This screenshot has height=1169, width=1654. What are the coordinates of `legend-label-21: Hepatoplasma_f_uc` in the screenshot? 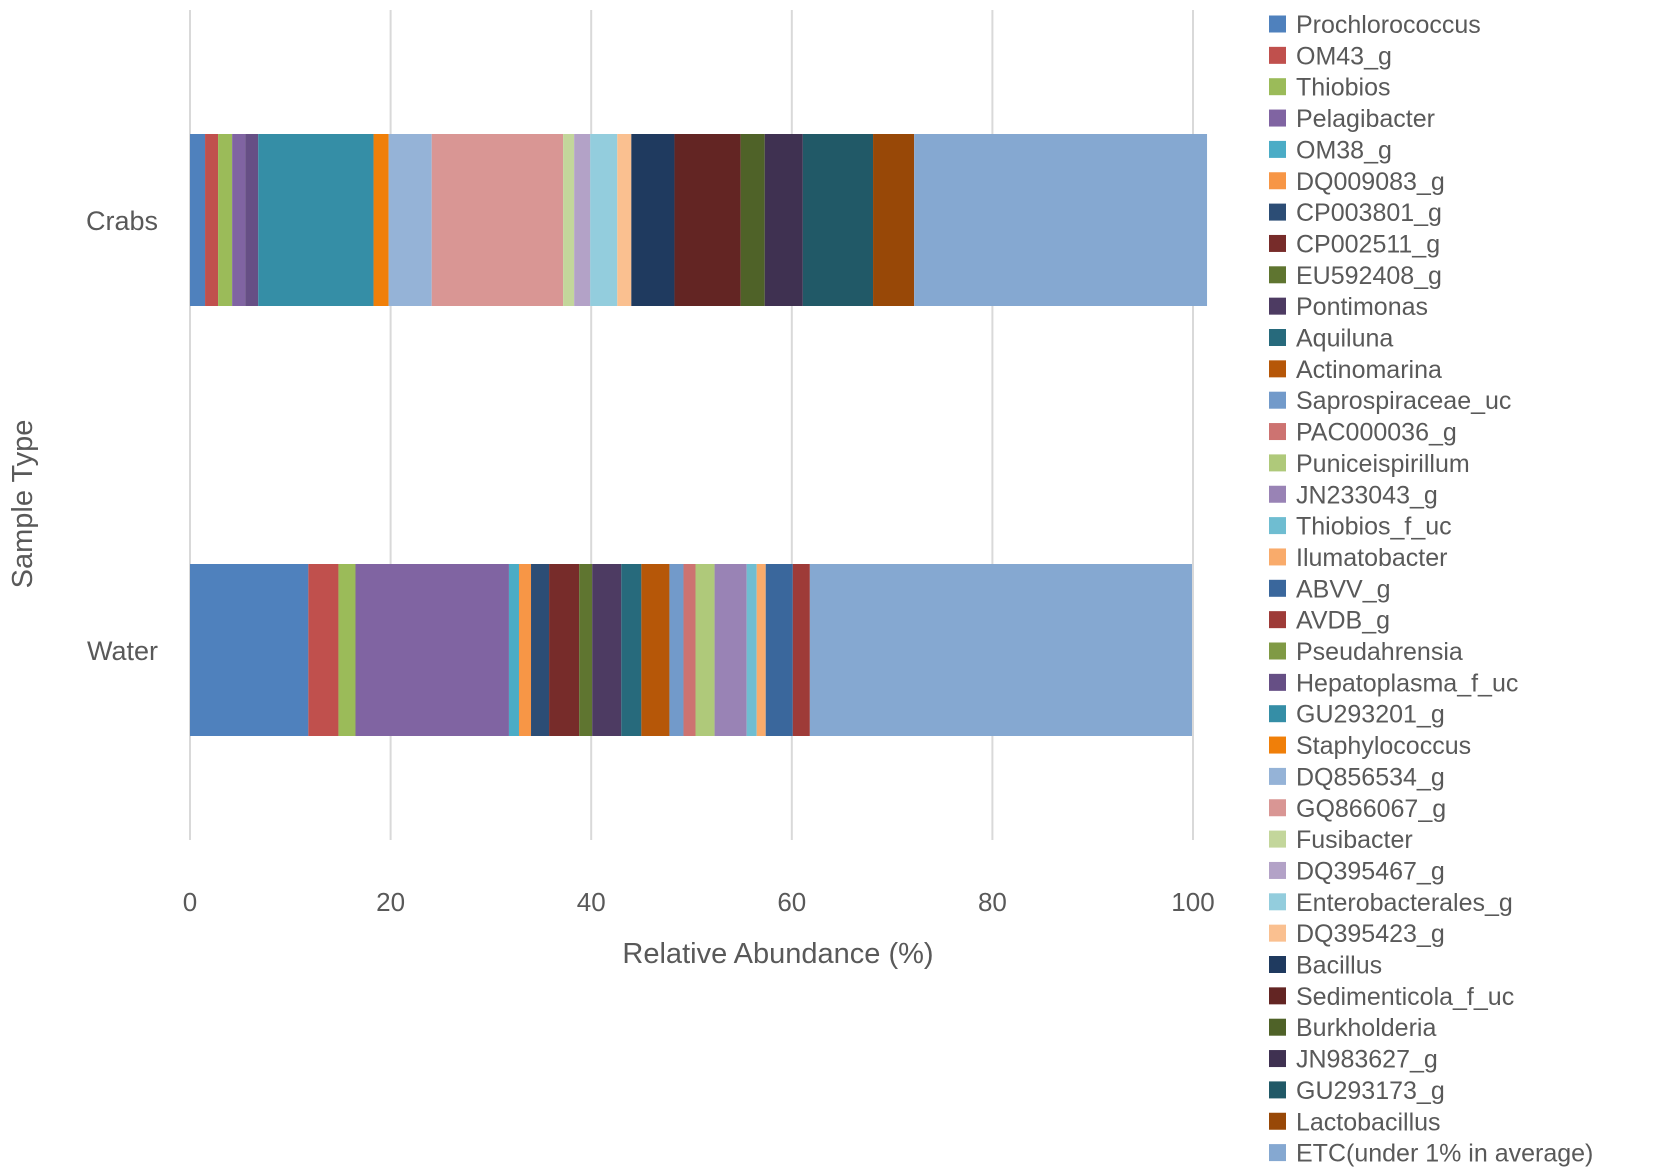 It's located at (1407, 683).